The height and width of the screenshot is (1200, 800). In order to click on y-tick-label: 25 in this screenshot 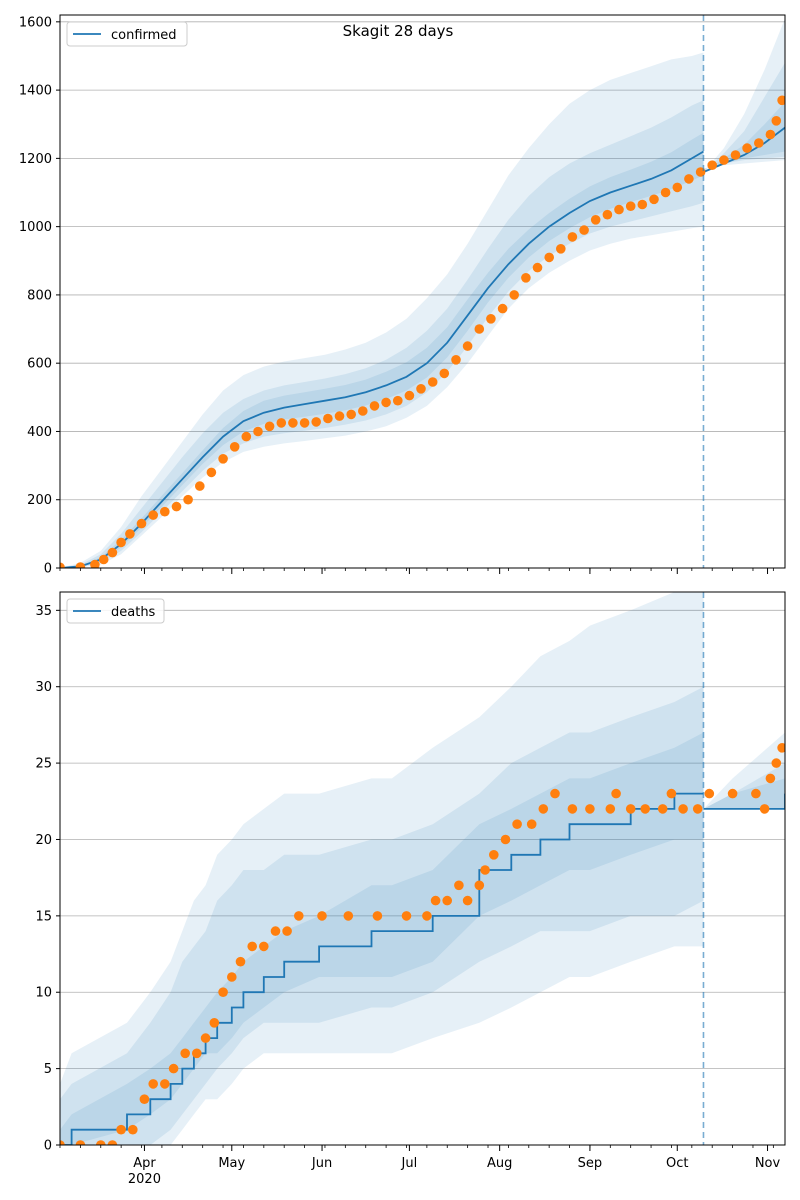, I will do `click(43, 764)`.